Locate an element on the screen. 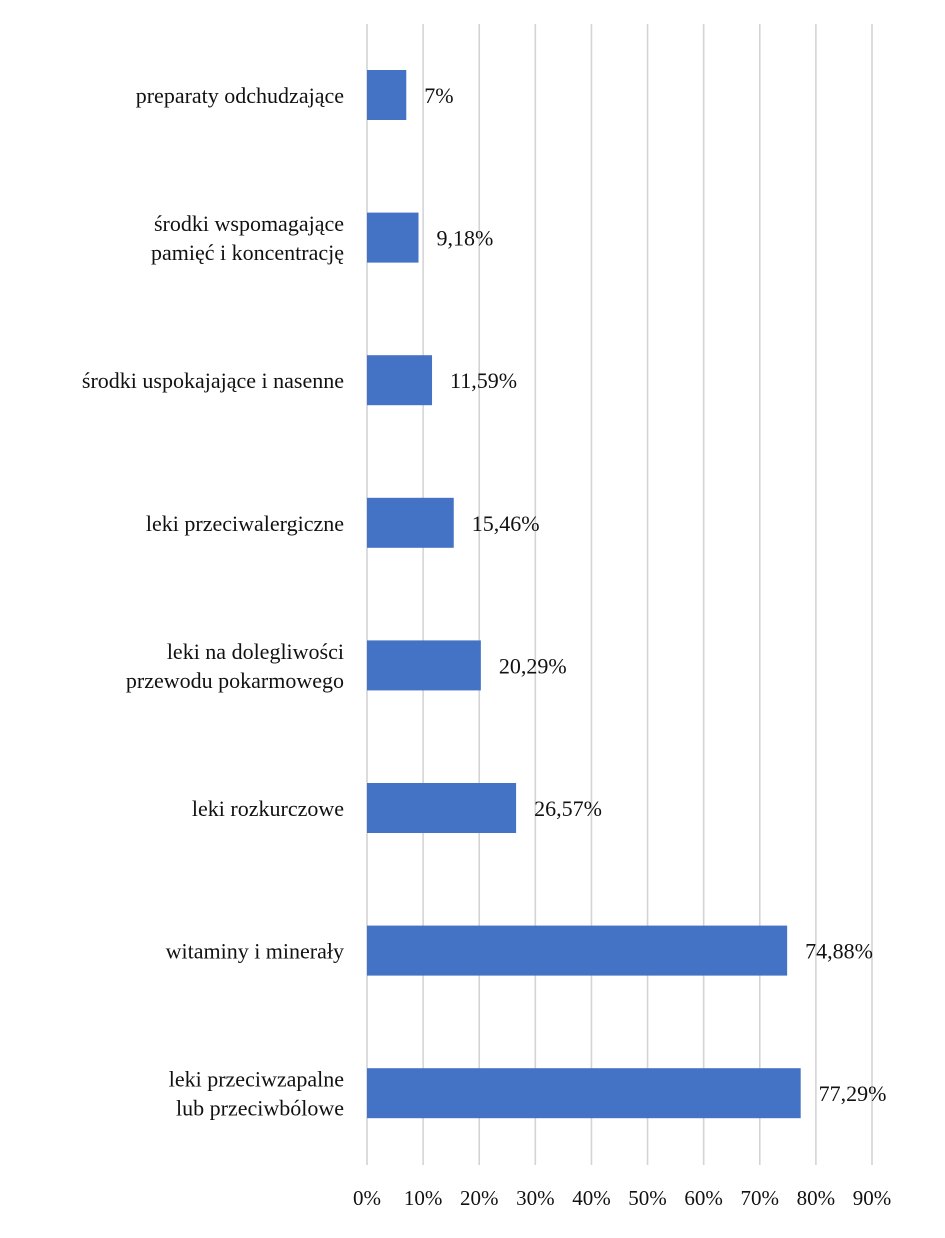 The height and width of the screenshot is (1238, 945). category-label: leki na dolegliwości przewodu pokarmowego is located at coordinates (235, 666).